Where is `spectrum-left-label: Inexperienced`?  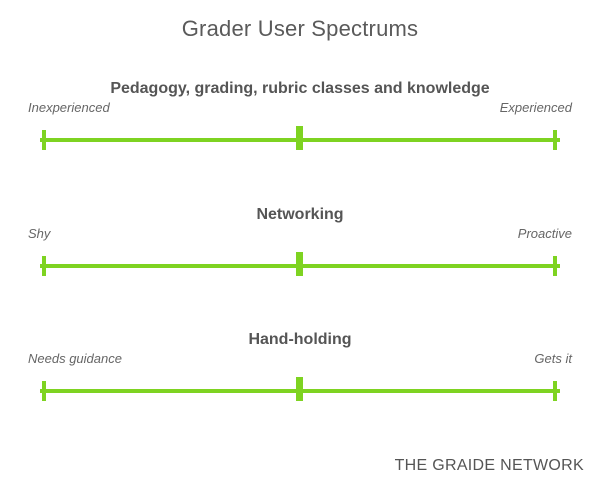 spectrum-left-label: Inexperienced is located at coordinates (69, 107).